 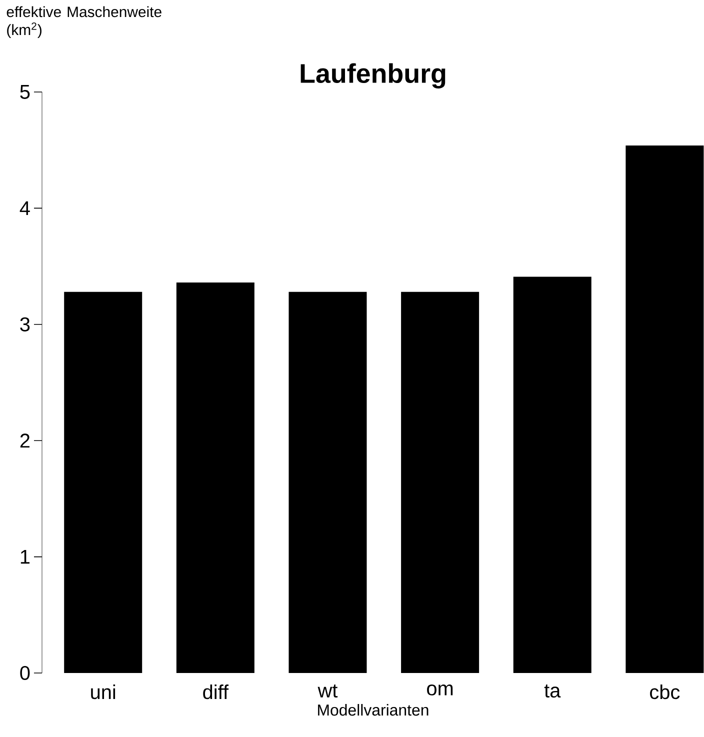 What do you see at coordinates (84, 22) in the screenshot?
I see `y-axis-title: effektive Maschenweite (km$^{2}$)` at bounding box center [84, 22].